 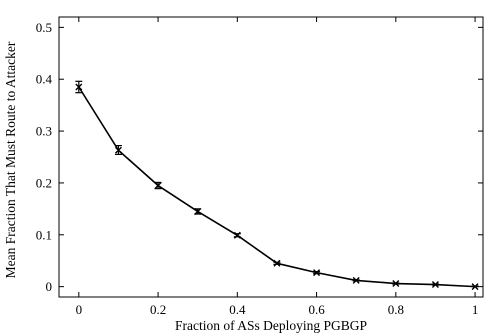 I want to click on x-axis-label: Fraction of ASs Deploying PGBGP, so click(x=271, y=325).